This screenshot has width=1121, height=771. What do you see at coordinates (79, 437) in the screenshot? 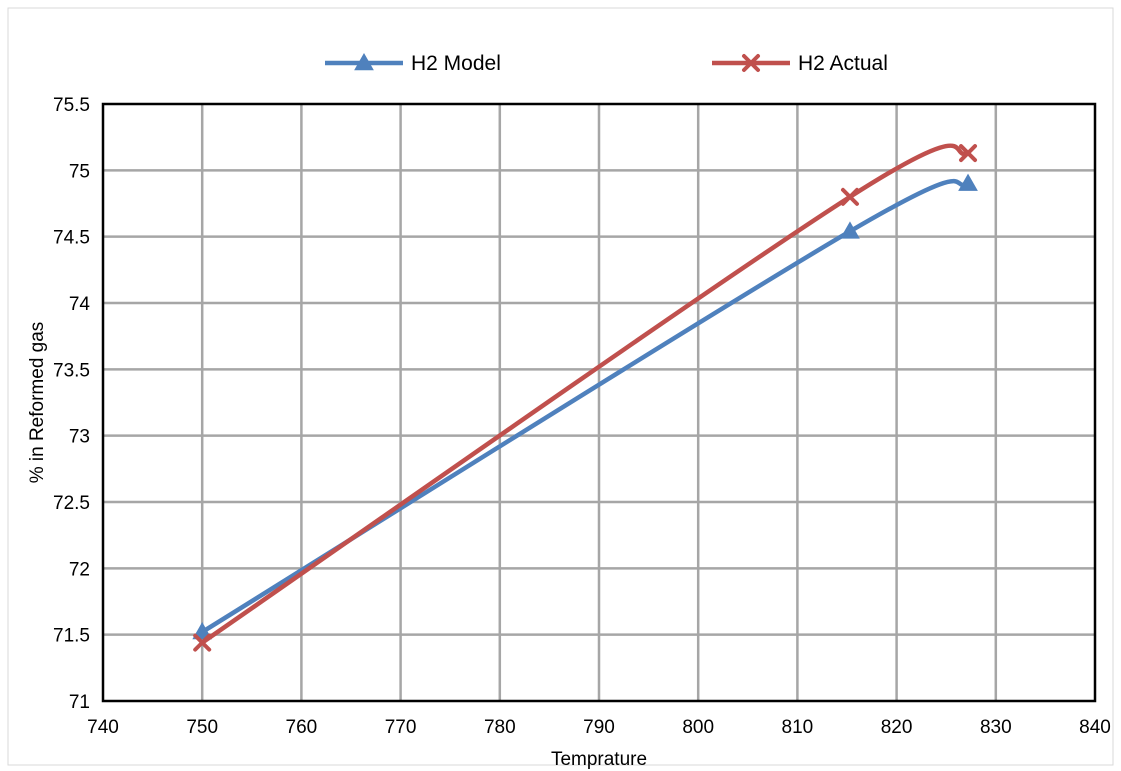
I see `y-tick-label: 73` at bounding box center [79, 437].